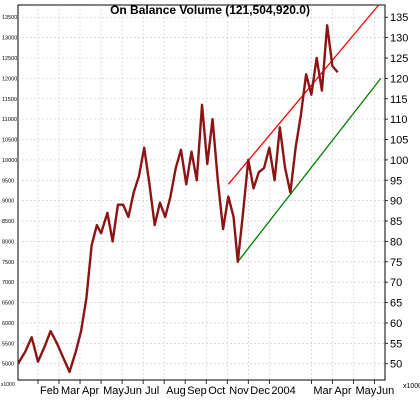  Describe the element at coordinates (9, 79) in the screenshot. I see `left-tick-label: 12000` at that location.